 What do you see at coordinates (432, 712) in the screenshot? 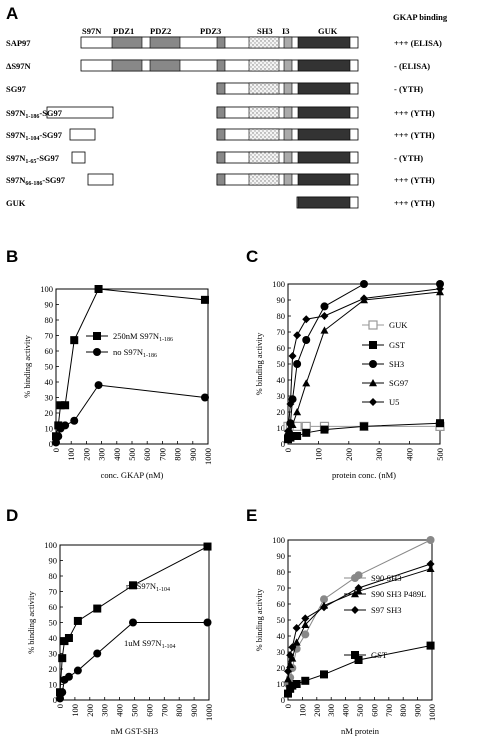
I see `x-tick-label: 1000` at bounding box center [432, 712].